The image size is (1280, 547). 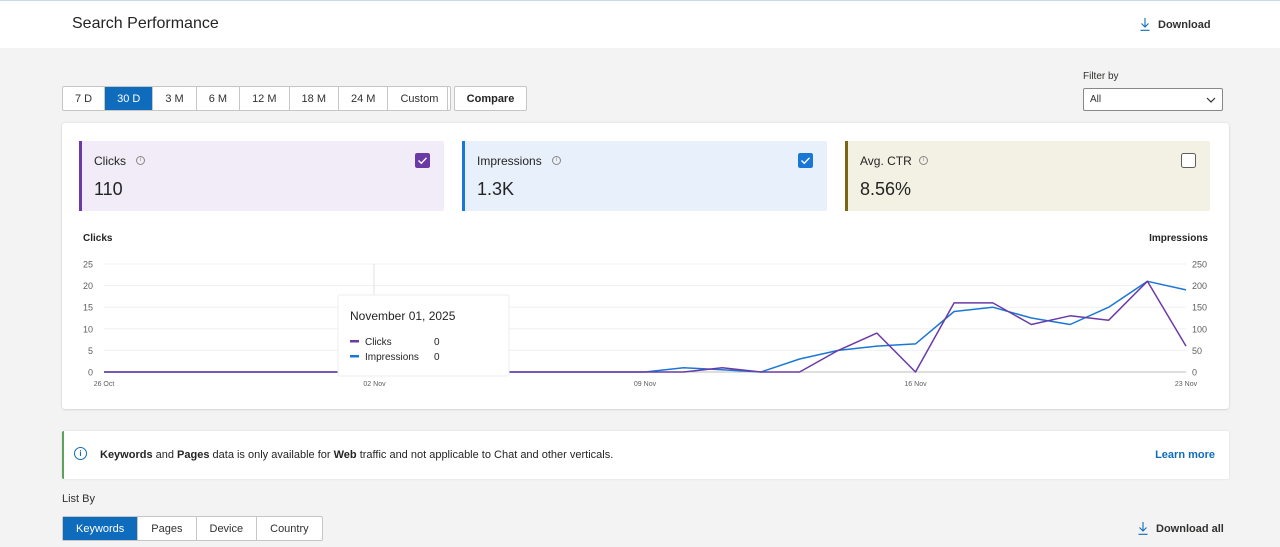 What do you see at coordinates (490, 98) in the screenshot?
I see `compare-button: Compare` at bounding box center [490, 98].